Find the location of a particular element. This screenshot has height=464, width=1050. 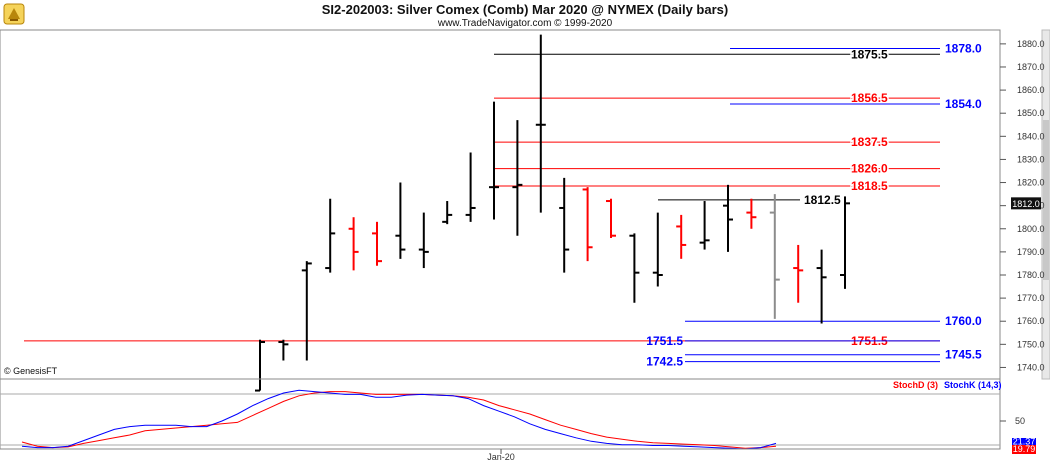

scrollbar-thumb is located at coordinates (1046, 200).